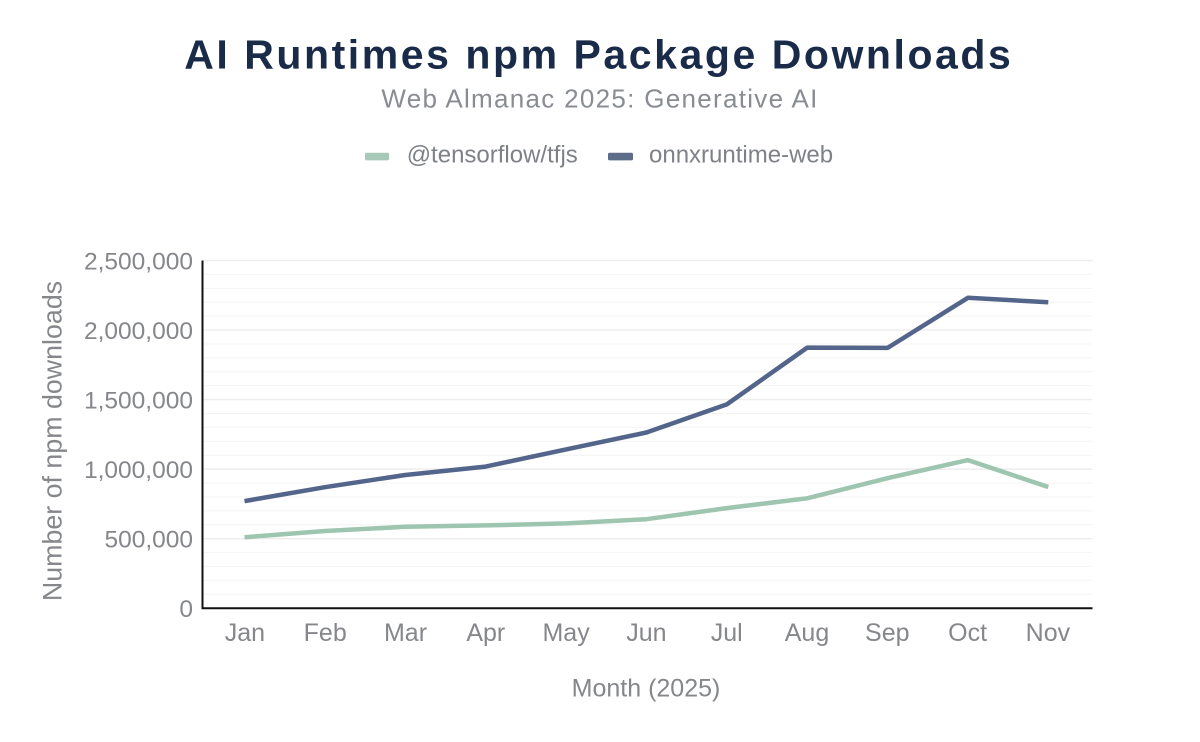 The width and height of the screenshot is (1200, 742). What do you see at coordinates (485, 633) in the screenshot?
I see `svg-text: Apr` at bounding box center [485, 633].